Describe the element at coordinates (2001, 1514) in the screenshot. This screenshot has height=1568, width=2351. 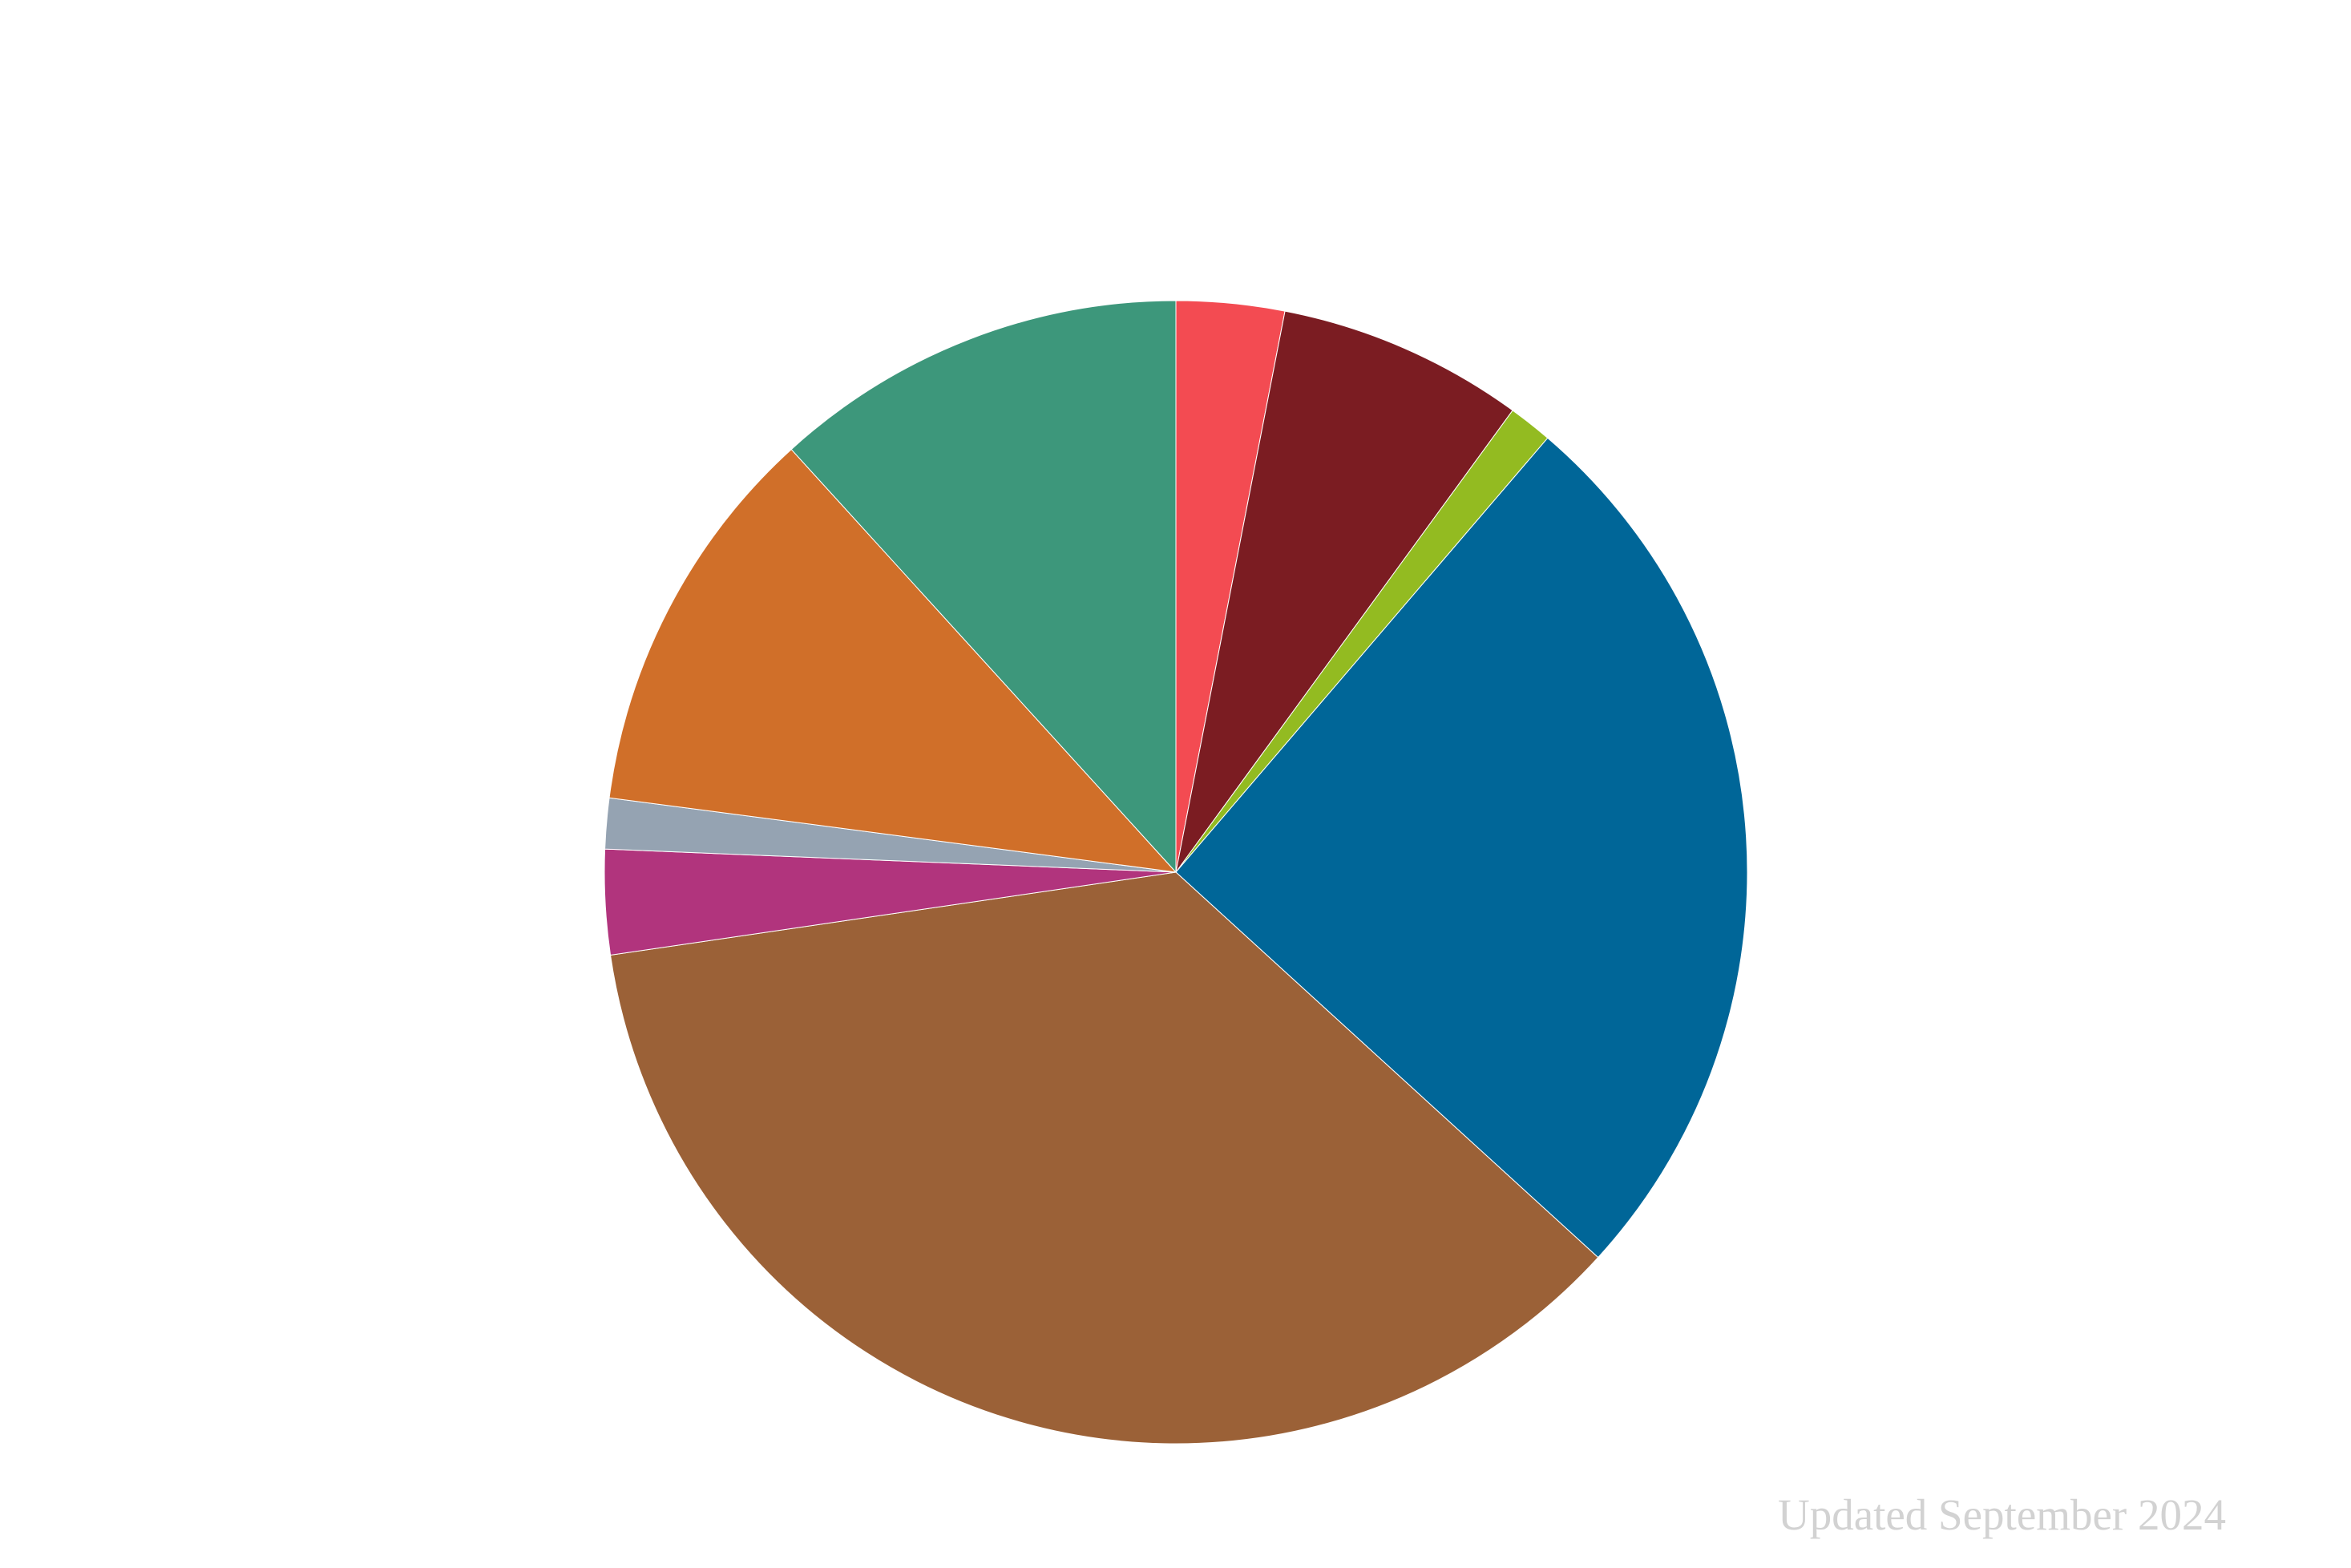
I see `updated-annotation: Updated September 2024` at that location.